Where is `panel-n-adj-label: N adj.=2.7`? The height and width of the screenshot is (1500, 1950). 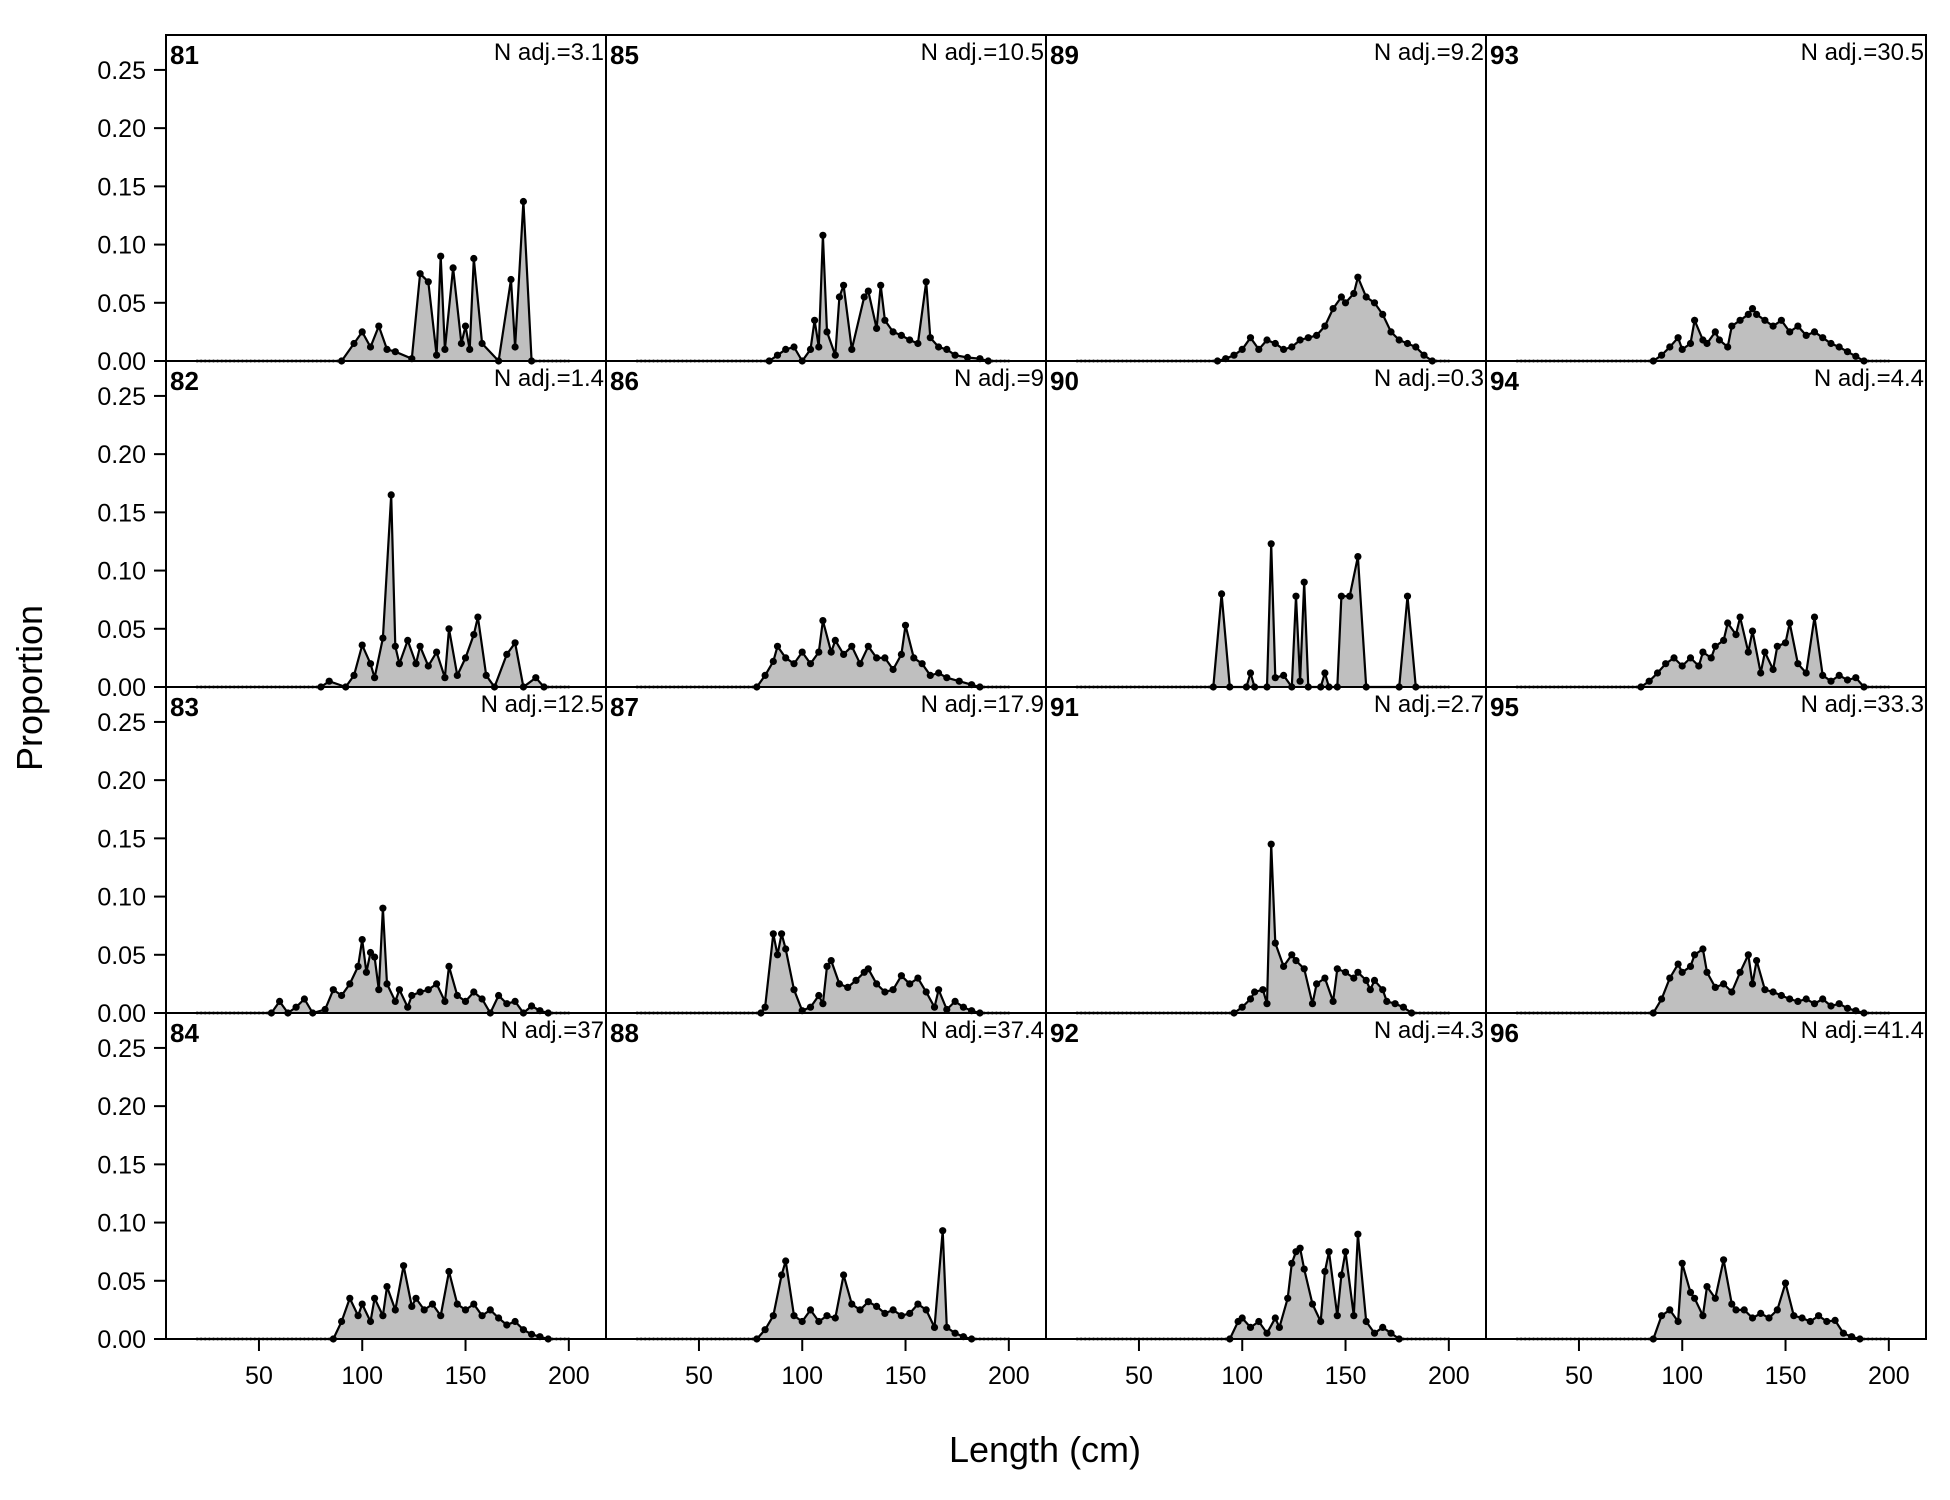
panel-n-adj-label: N adj.=2.7 is located at coordinates (1429, 704).